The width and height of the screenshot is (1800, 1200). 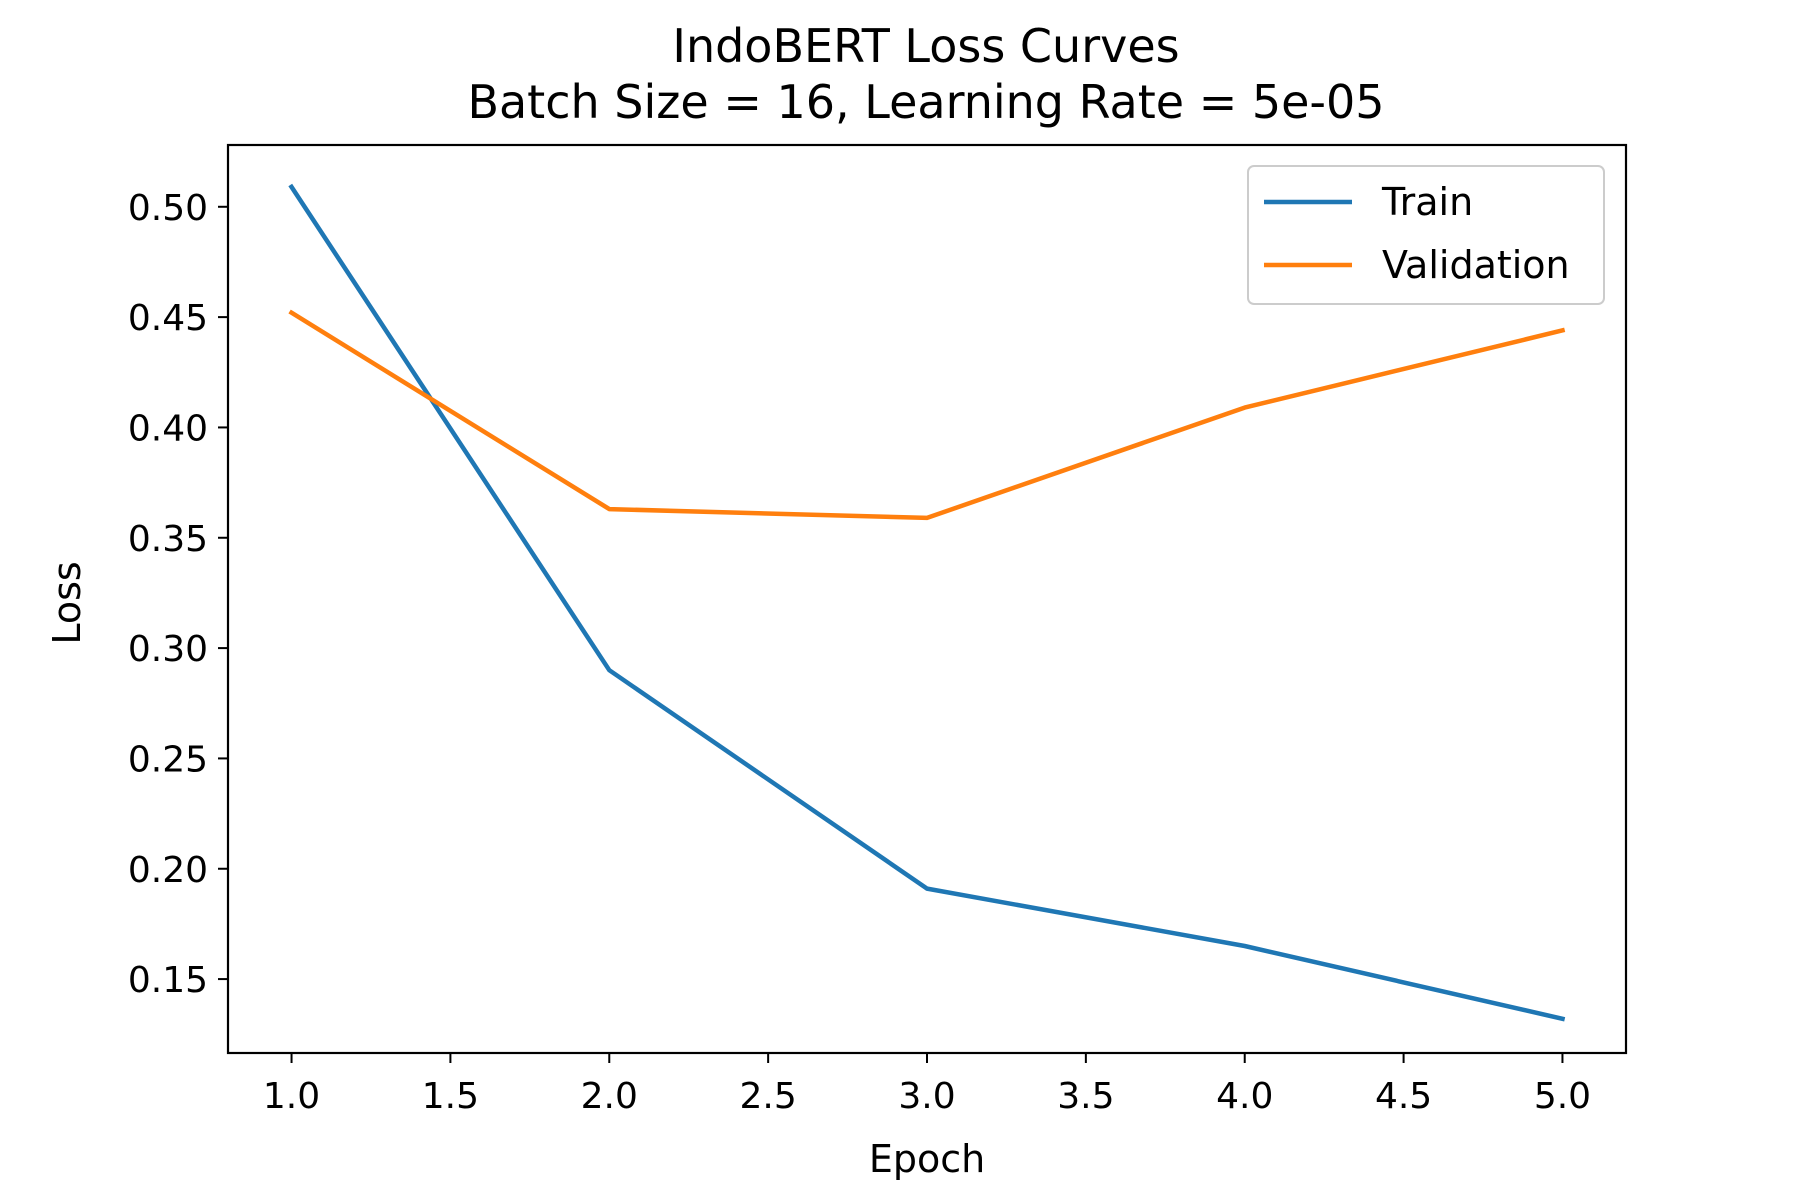 What do you see at coordinates (168, 759) in the screenshot?
I see `y-tick-label: 0.25` at bounding box center [168, 759].